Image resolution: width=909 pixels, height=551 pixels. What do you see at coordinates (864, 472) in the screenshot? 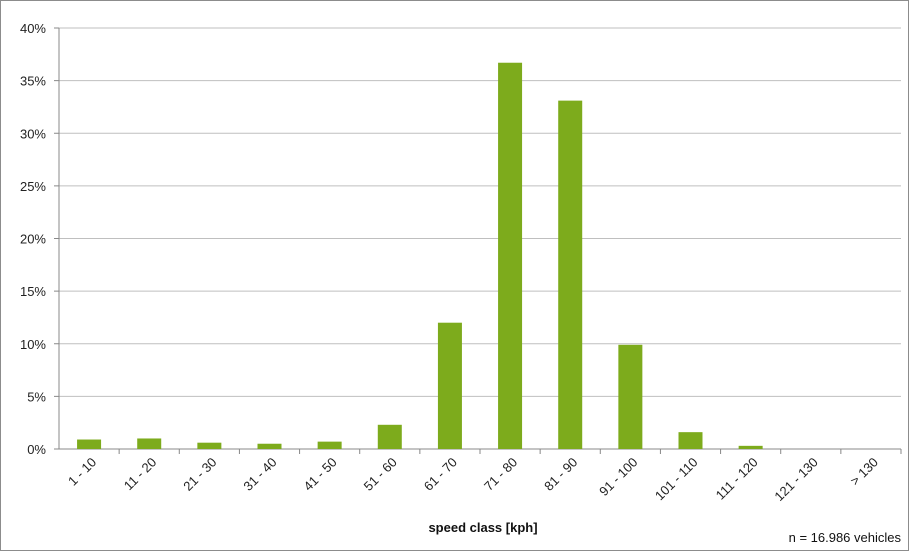
I see `x-tick-label: > 130` at bounding box center [864, 472].